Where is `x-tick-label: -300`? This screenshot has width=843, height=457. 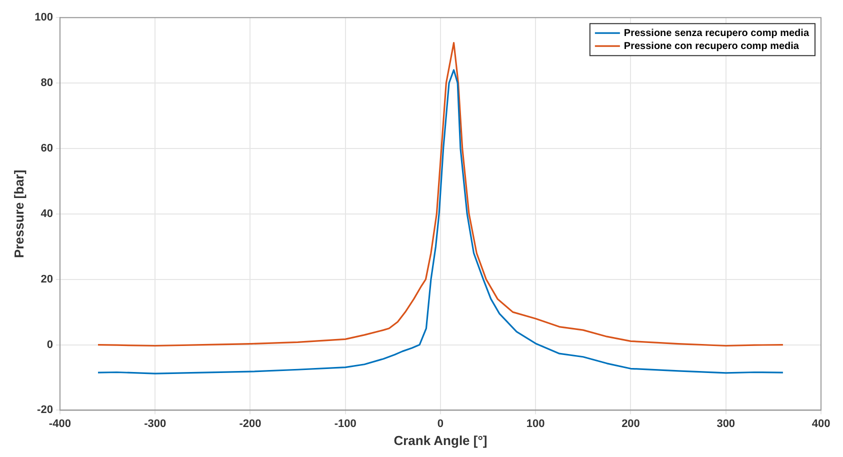
x-tick-label: -300 is located at coordinates (155, 424).